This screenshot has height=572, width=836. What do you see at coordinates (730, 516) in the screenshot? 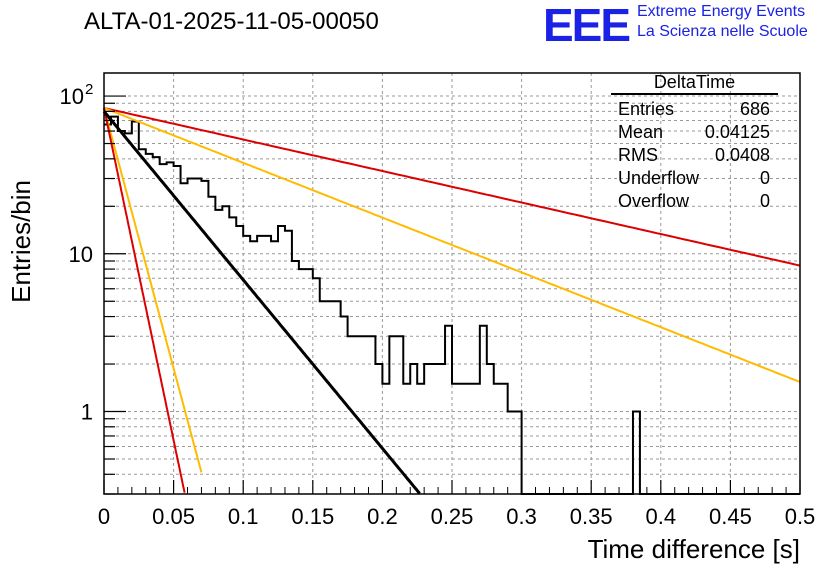
I see `x-tick-label: 0.45` at bounding box center [730, 516].